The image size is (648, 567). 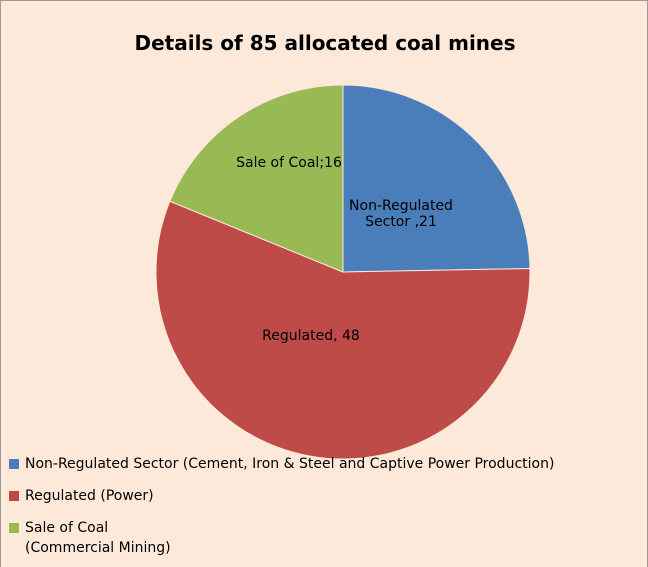 What do you see at coordinates (325, 43) in the screenshot?
I see `chart-title: Details of 85 allocated coal mines` at bounding box center [325, 43].